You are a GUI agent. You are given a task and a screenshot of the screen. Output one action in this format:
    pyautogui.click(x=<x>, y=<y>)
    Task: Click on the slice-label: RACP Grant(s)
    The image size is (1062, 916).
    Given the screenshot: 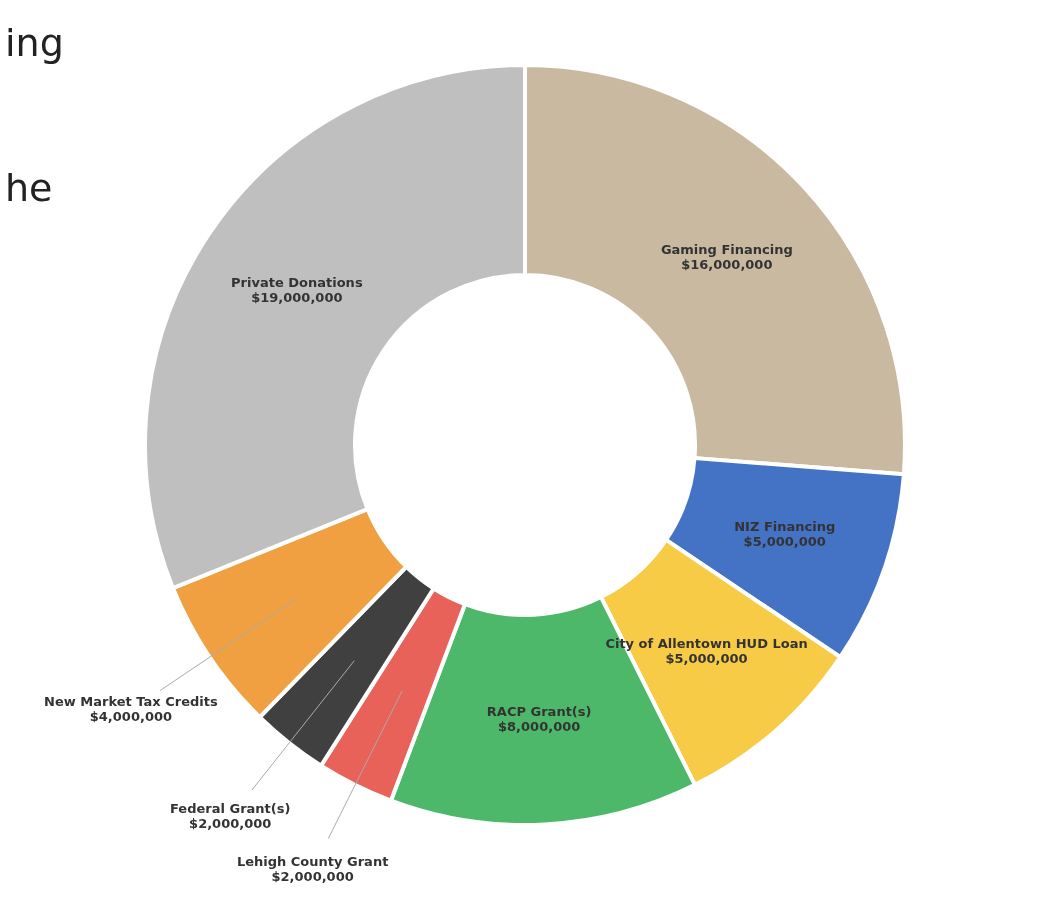 What is the action you would take?
    pyautogui.click(x=539, y=711)
    